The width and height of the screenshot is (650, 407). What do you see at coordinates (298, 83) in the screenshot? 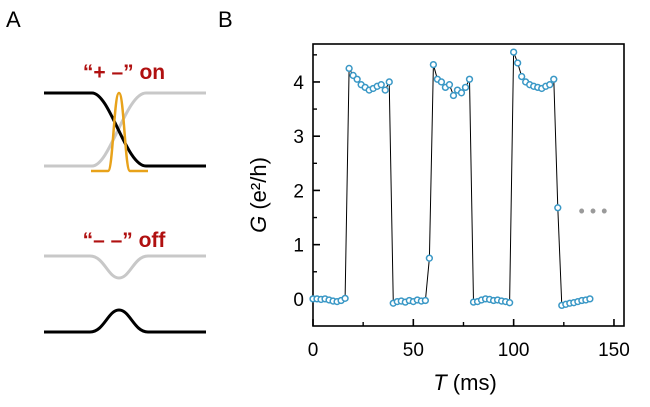
I see `y-tick-label: 4` at bounding box center [298, 83].